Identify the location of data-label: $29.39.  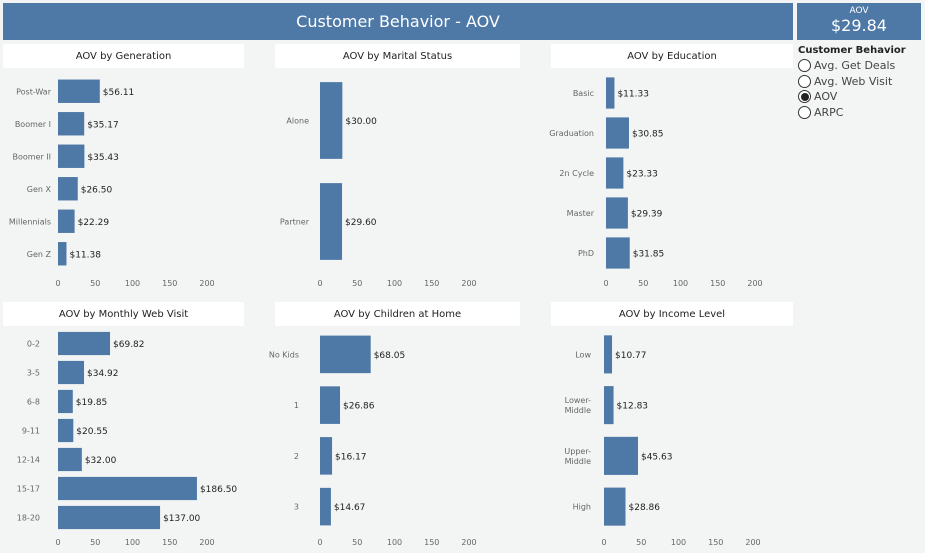
(647, 215).